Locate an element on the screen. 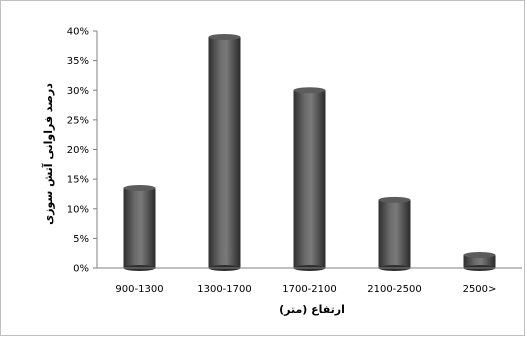  x-axis-ticks: 900-1300 1300-1700 1700-2100 2100-2500 2500> is located at coordinates (305, 289).